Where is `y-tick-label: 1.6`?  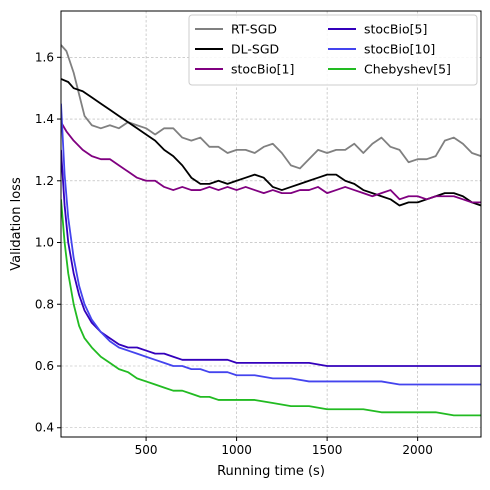 y-tick-label: 1.6 is located at coordinates (44, 57).